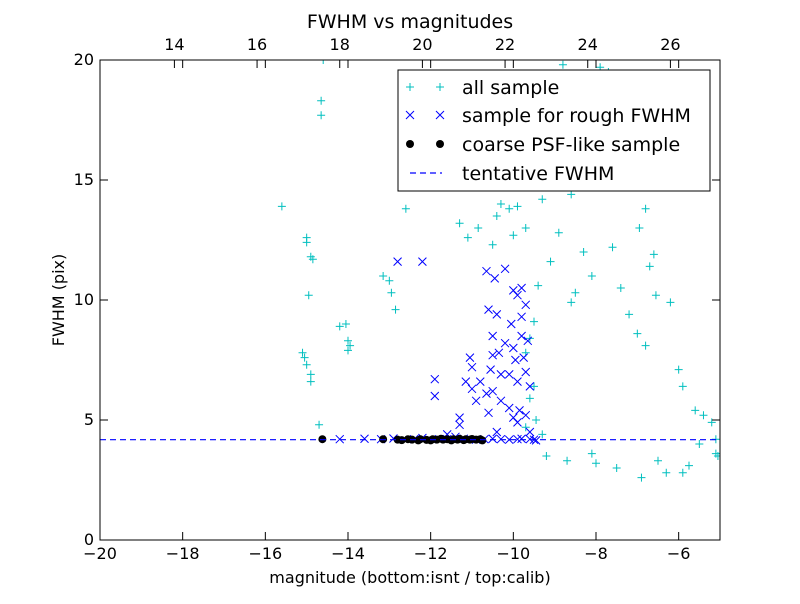  I want to click on chart-title: FWHM vs magnitudes, so click(410, 22).